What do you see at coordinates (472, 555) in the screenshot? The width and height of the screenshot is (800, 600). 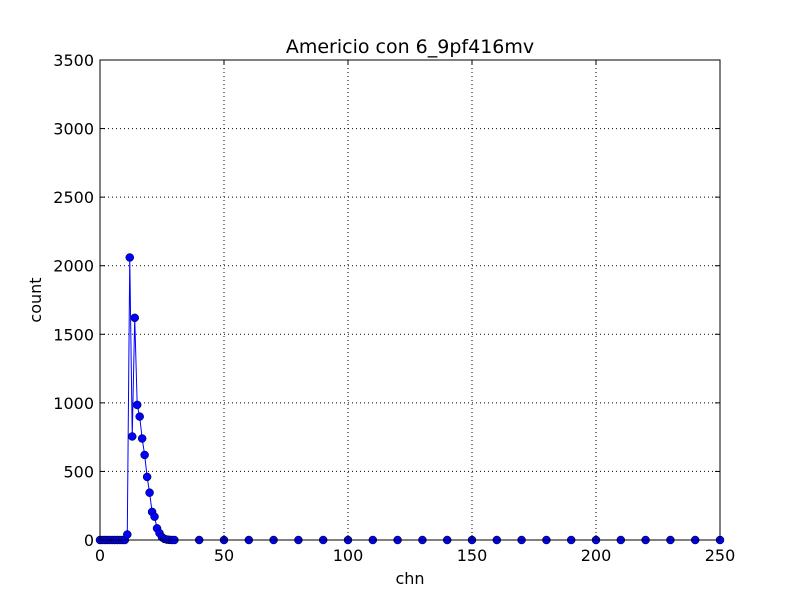 I see `x-tick-label: 150` at bounding box center [472, 555].